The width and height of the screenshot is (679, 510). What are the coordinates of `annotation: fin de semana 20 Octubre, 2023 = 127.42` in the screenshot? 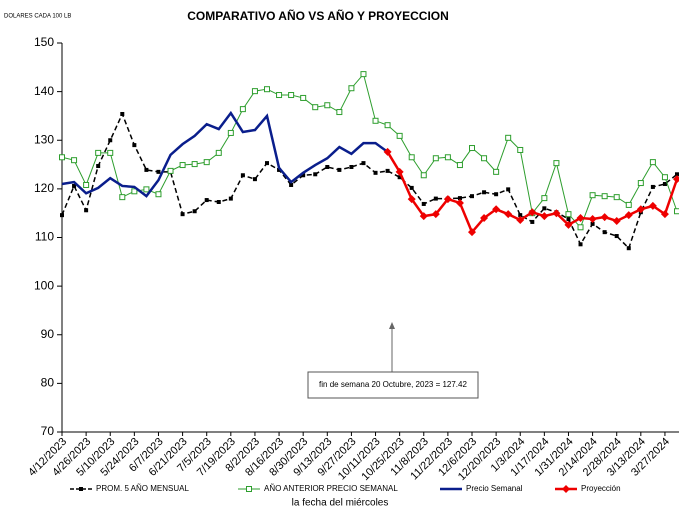 It's located at (393, 384).